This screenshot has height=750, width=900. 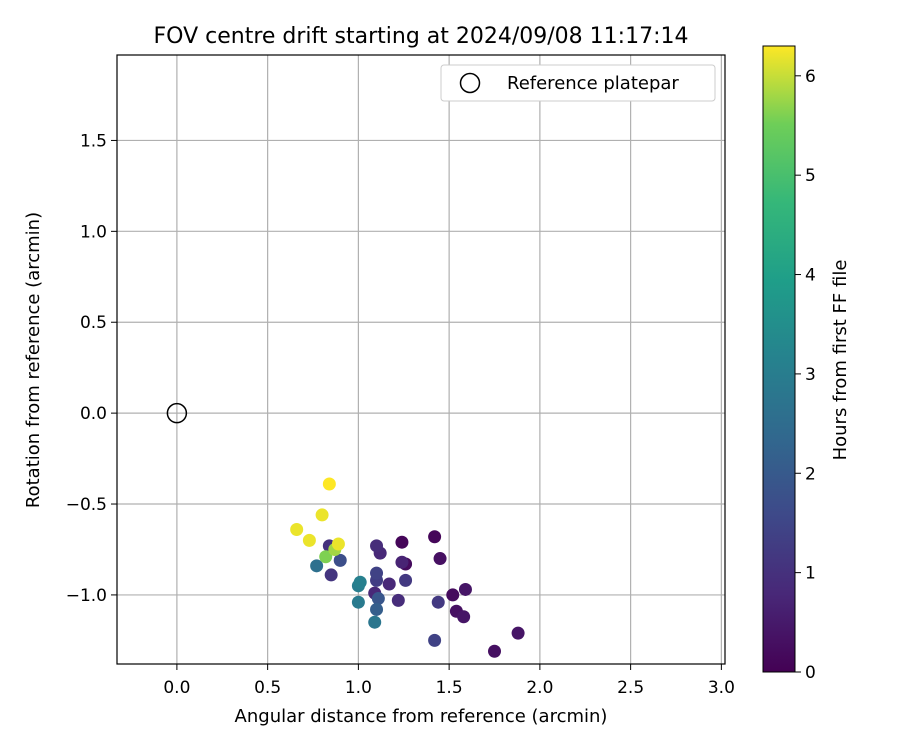 What do you see at coordinates (93, 414) in the screenshot?
I see `y-tick-label: 0.0` at bounding box center [93, 414].